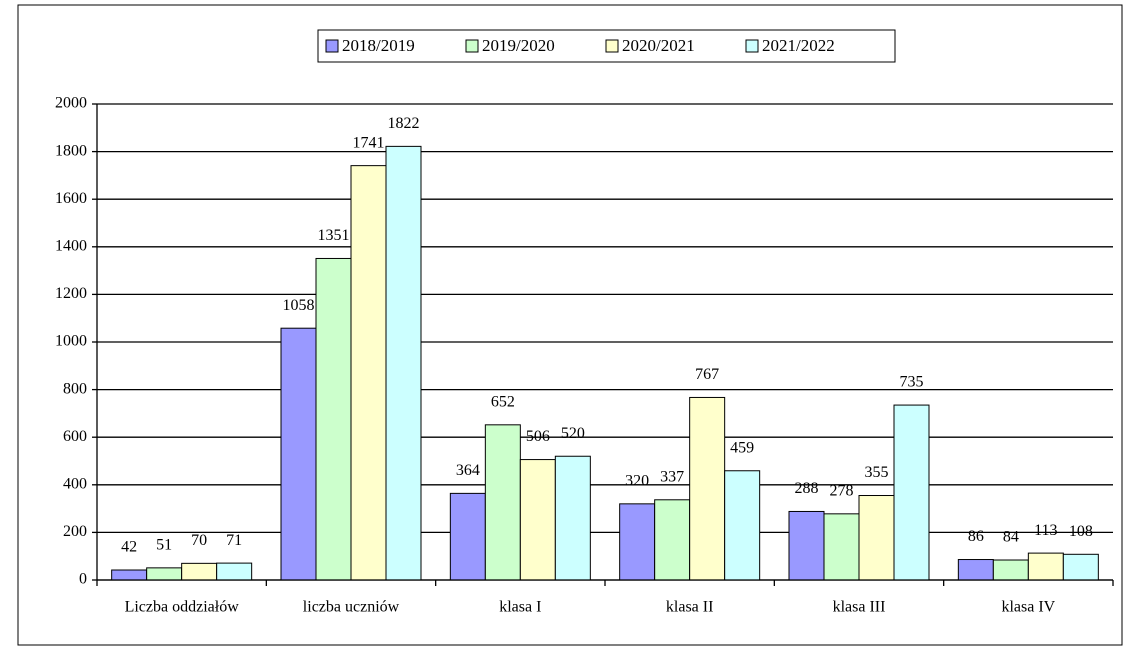  Describe the element at coordinates (859, 607) in the screenshot. I see `x-tick-label: klasa III` at that location.